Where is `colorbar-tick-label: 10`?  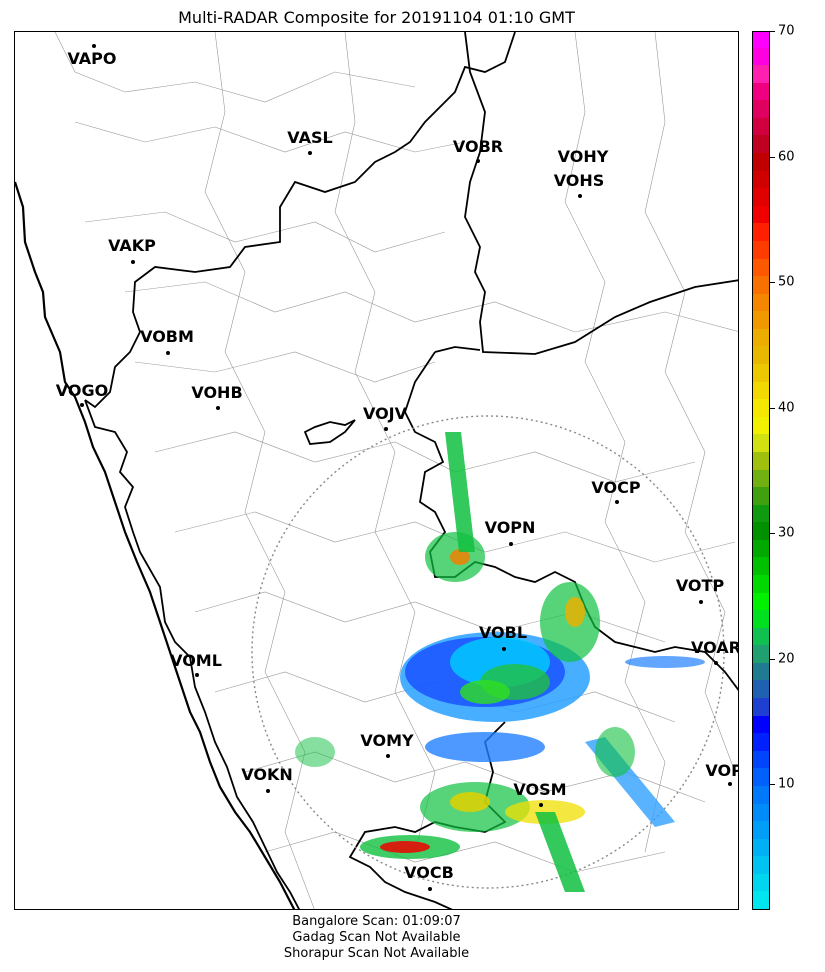 colorbar-tick-label: 10 is located at coordinates (786, 784).